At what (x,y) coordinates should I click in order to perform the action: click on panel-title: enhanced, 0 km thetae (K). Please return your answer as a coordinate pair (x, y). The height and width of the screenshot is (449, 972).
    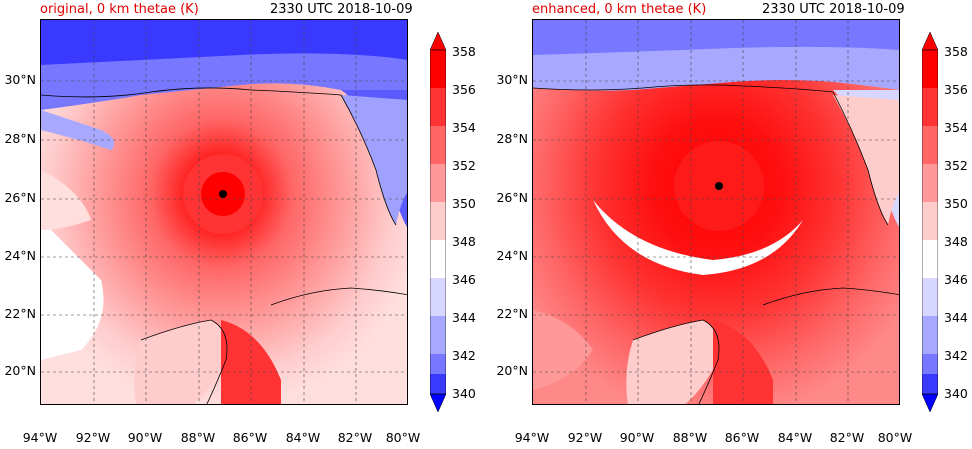
    Looking at the image, I should click on (619, 9).